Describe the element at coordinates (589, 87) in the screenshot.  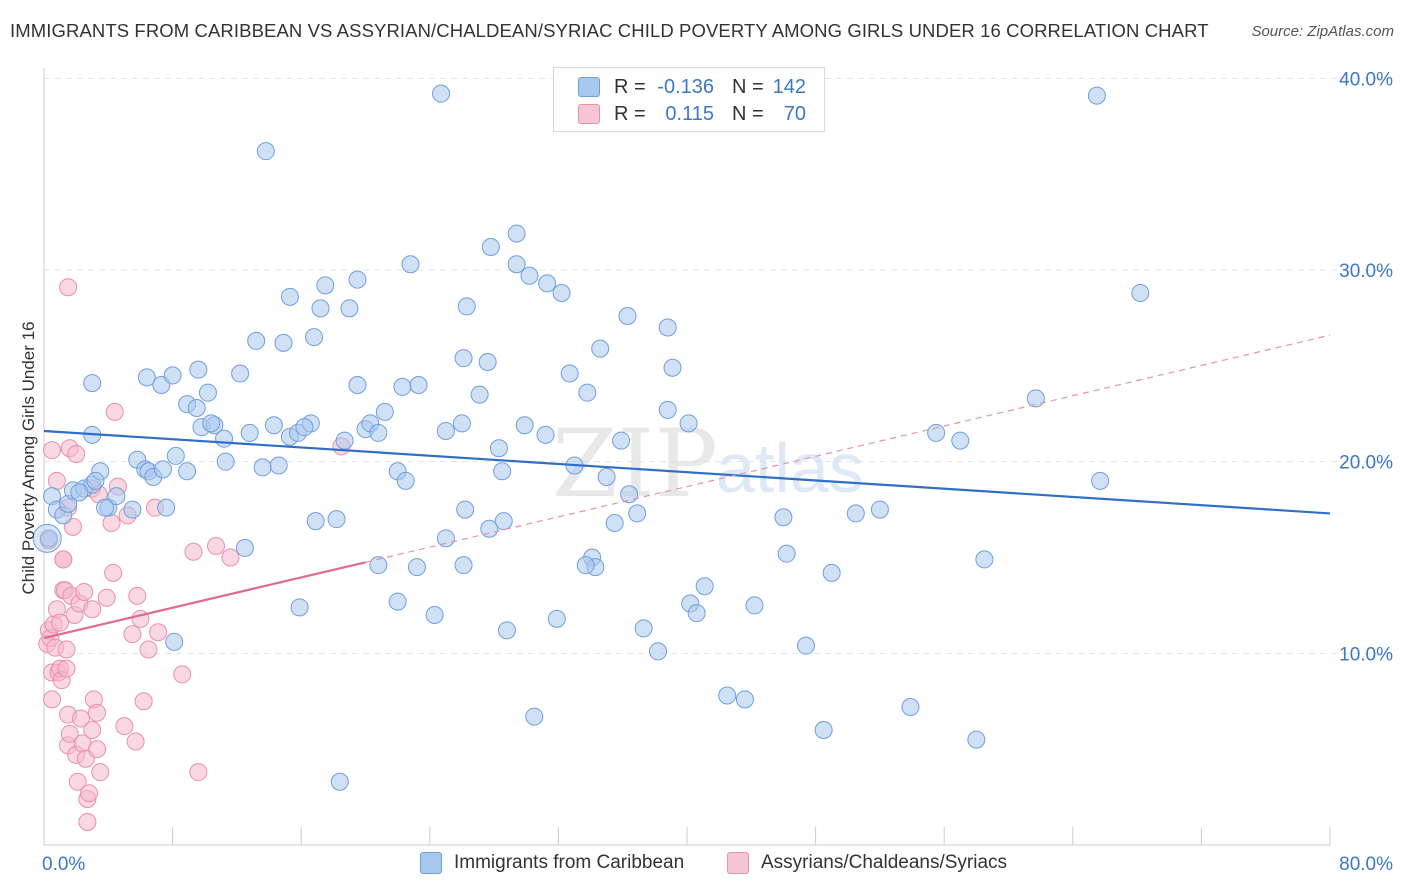
I see `legend-swatch-blue` at that location.